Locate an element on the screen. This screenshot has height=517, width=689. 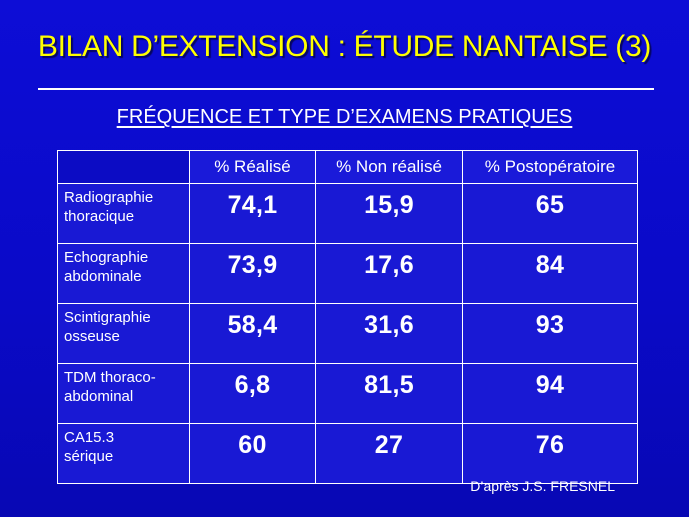
value-realise: 74,1 is located at coordinates (252, 213).